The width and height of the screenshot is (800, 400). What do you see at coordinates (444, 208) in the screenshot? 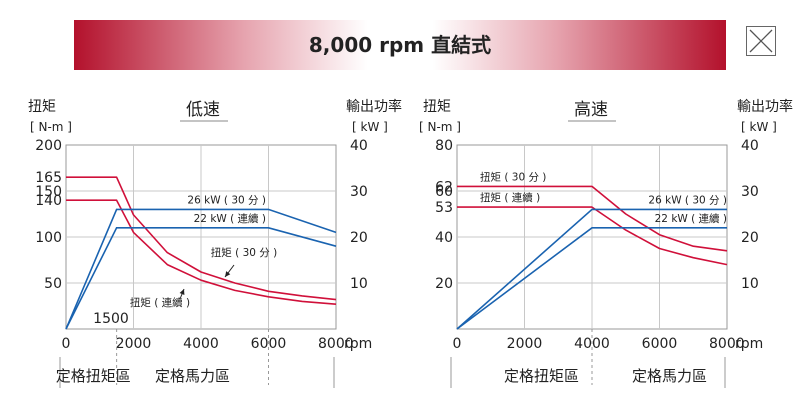
I see `y-left-tick-label: 53` at bounding box center [444, 208].